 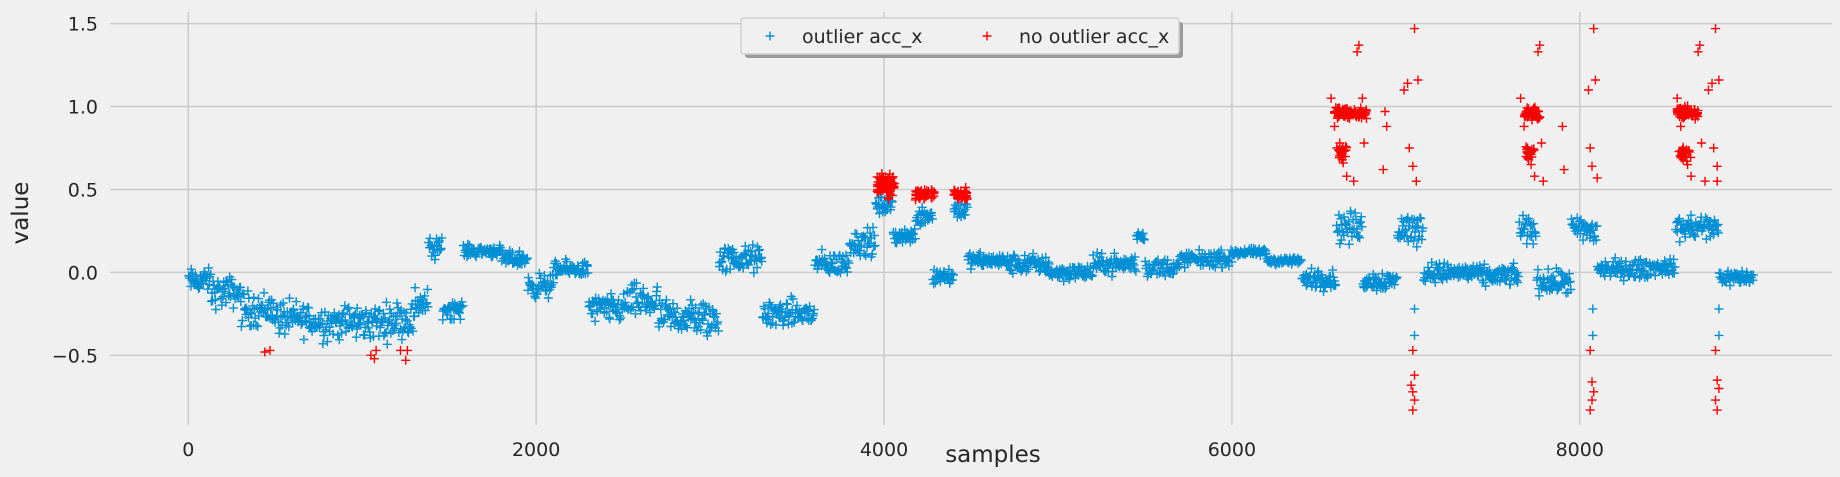 I want to click on legend-marker-outlier, so click(x=770, y=36).